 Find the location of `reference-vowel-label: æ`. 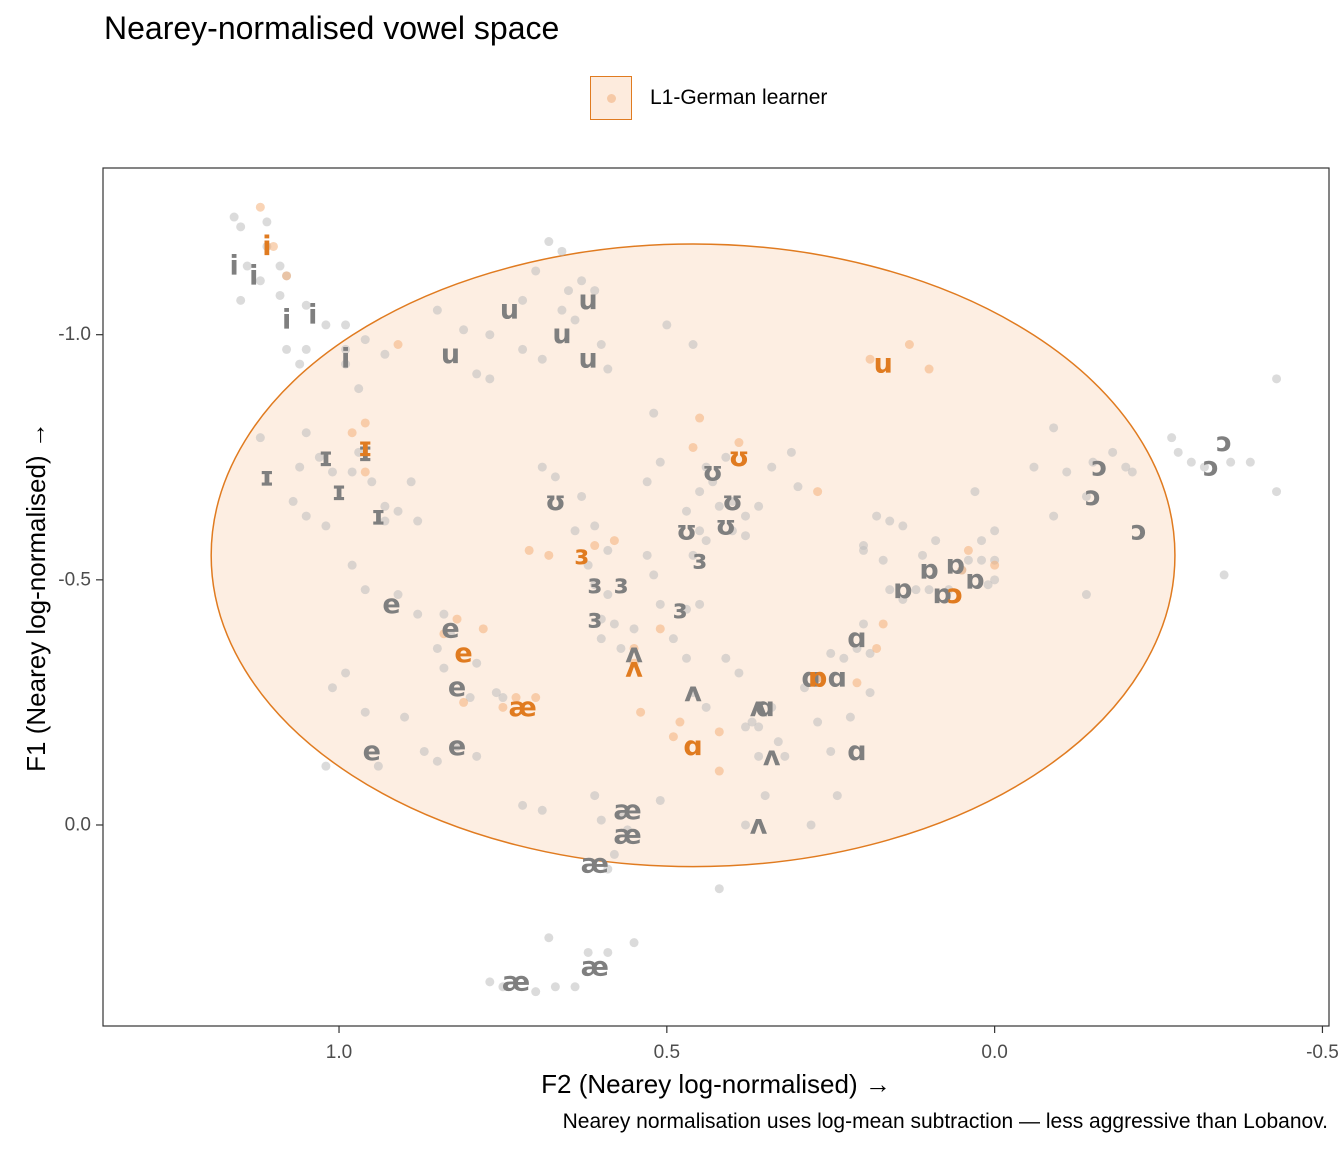

reference-vowel-label: æ is located at coordinates (595, 864).